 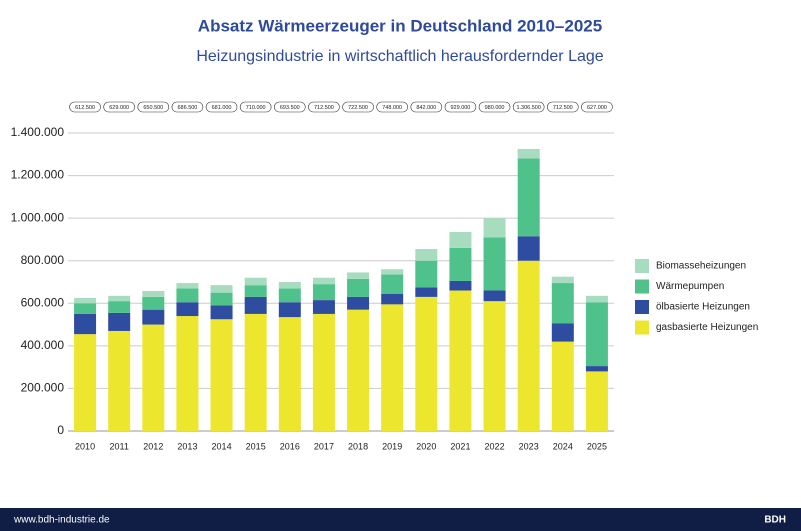 What do you see at coordinates (85, 446) in the screenshot?
I see `x-tick-label: 2010` at bounding box center [85, 446].